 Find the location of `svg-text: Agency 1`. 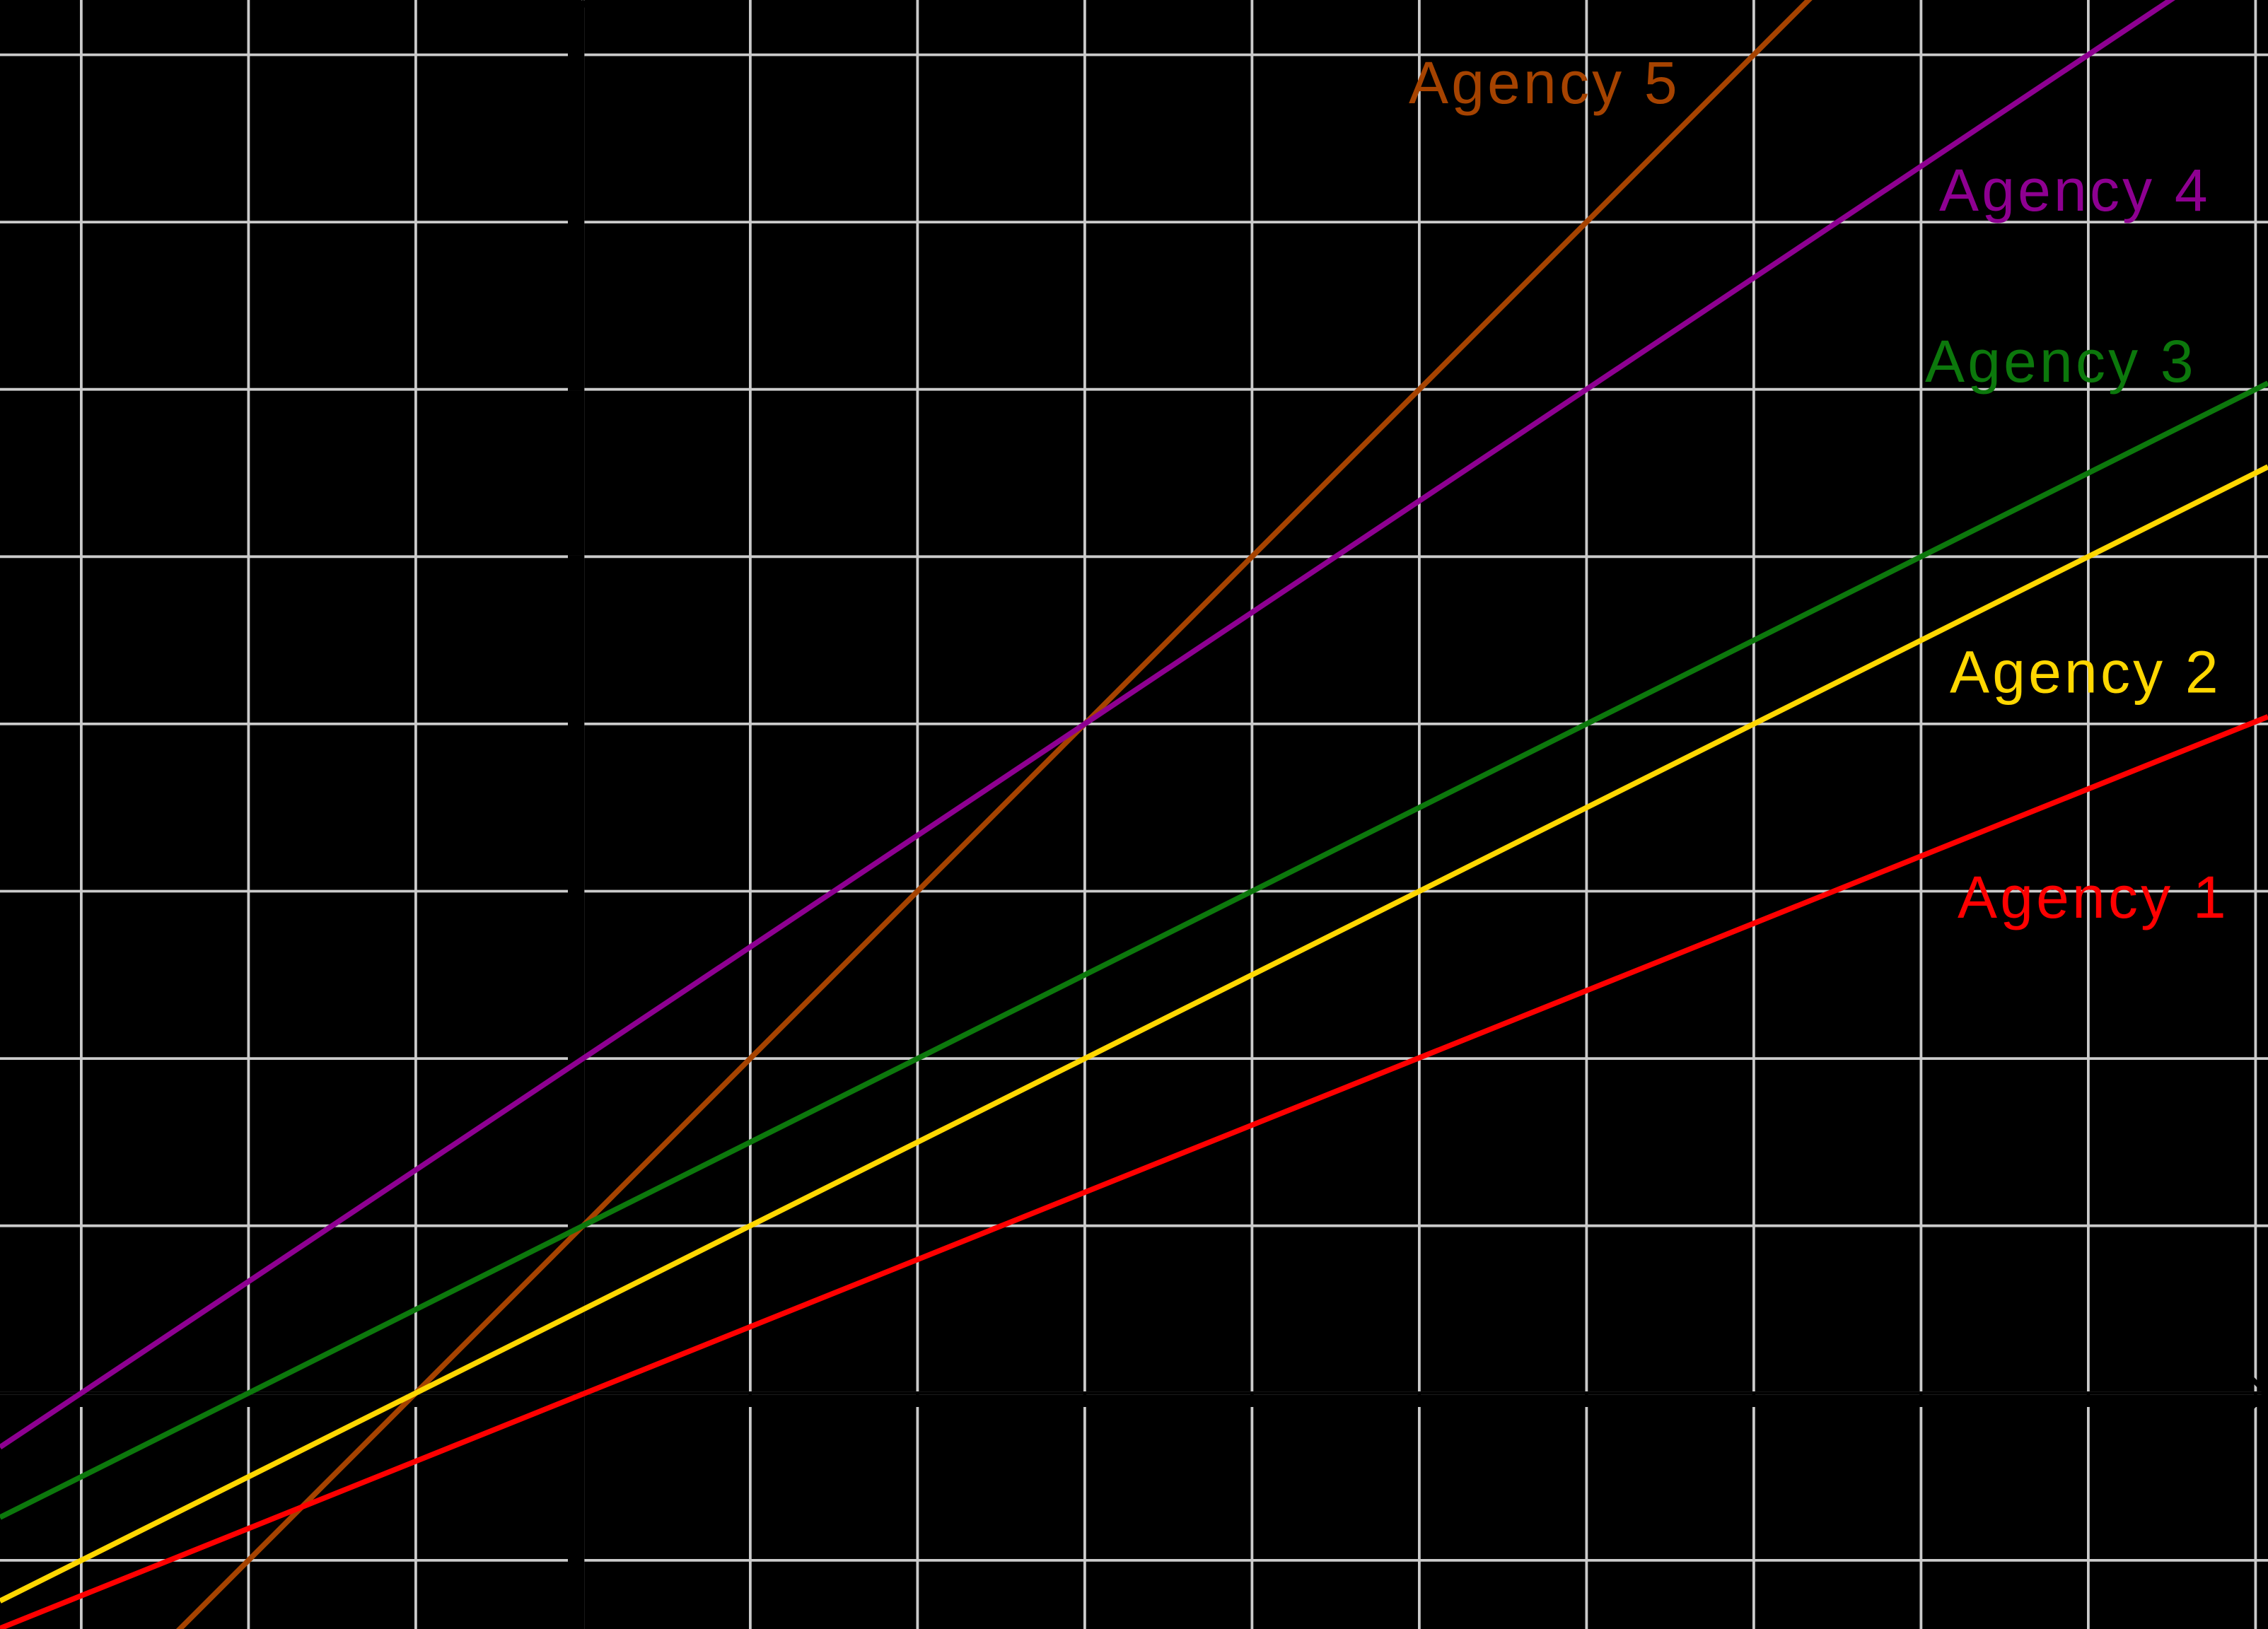

svg-text: Agency 1 is located at coordinates (2093, 897).